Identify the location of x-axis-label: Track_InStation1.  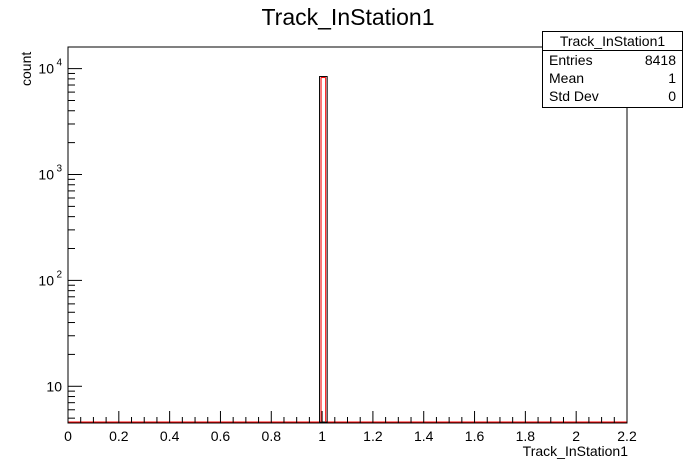
(575, 451).